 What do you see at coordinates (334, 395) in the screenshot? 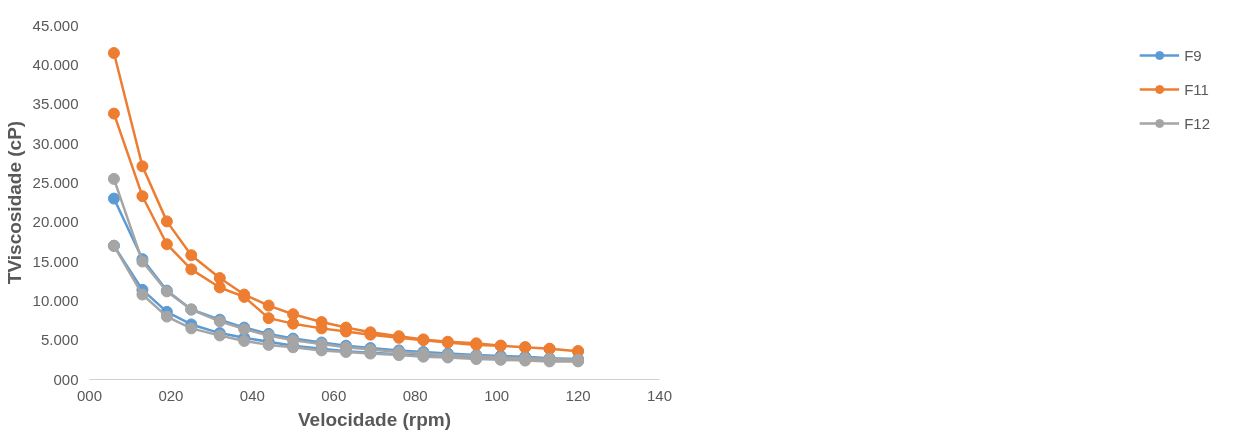
I see `x-tick-label: 060` at bounding box center [334, 395].